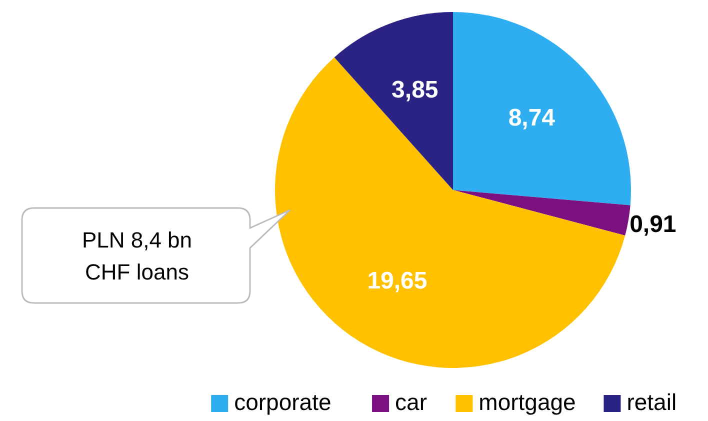 The width and height of the screenshot is (708, 421). Describe the element at coordinates (651, 402) in the screenshot. I see `legend-label: retail` at that location.